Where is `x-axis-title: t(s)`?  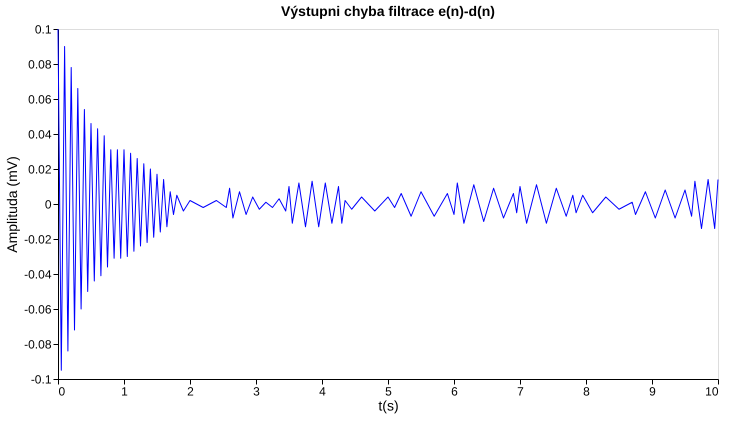 x-axis-title: t(s) is located at coordinates (388, 406).